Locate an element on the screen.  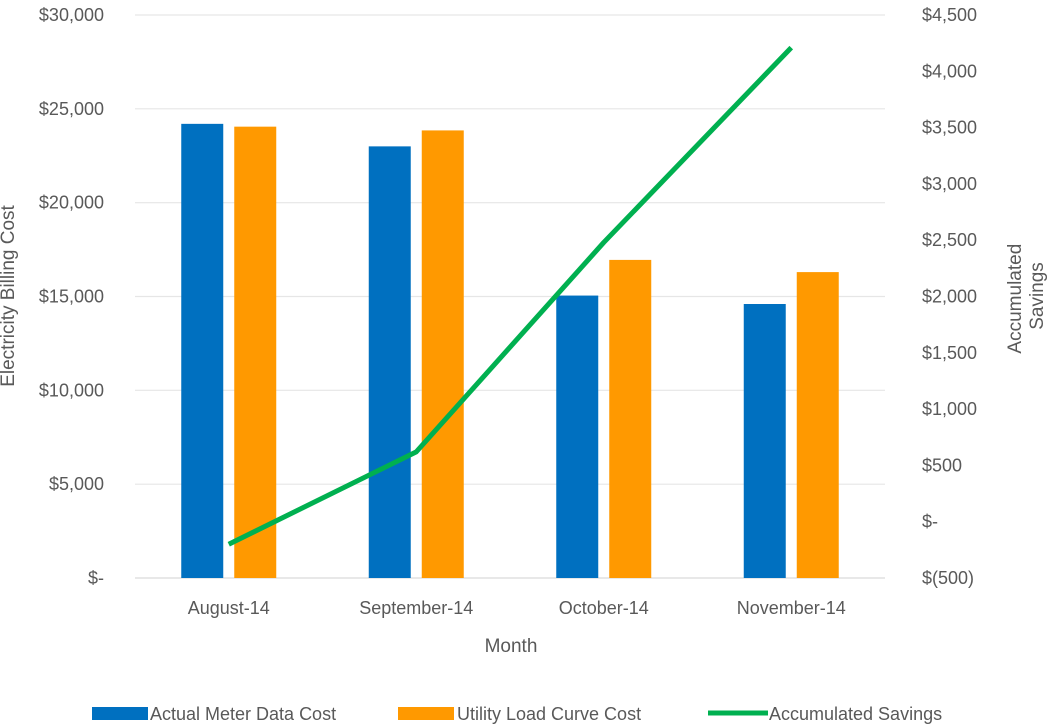
y-tick-label: $- is located at coordinates (96, 578).